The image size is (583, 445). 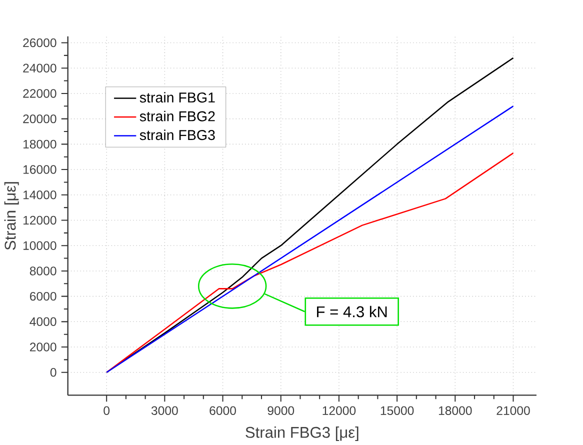 What do you see at coordinates (352, 312) in the screenshot?
I see `annotation: F = 4.3 kN` at bounding box center [352, 312].